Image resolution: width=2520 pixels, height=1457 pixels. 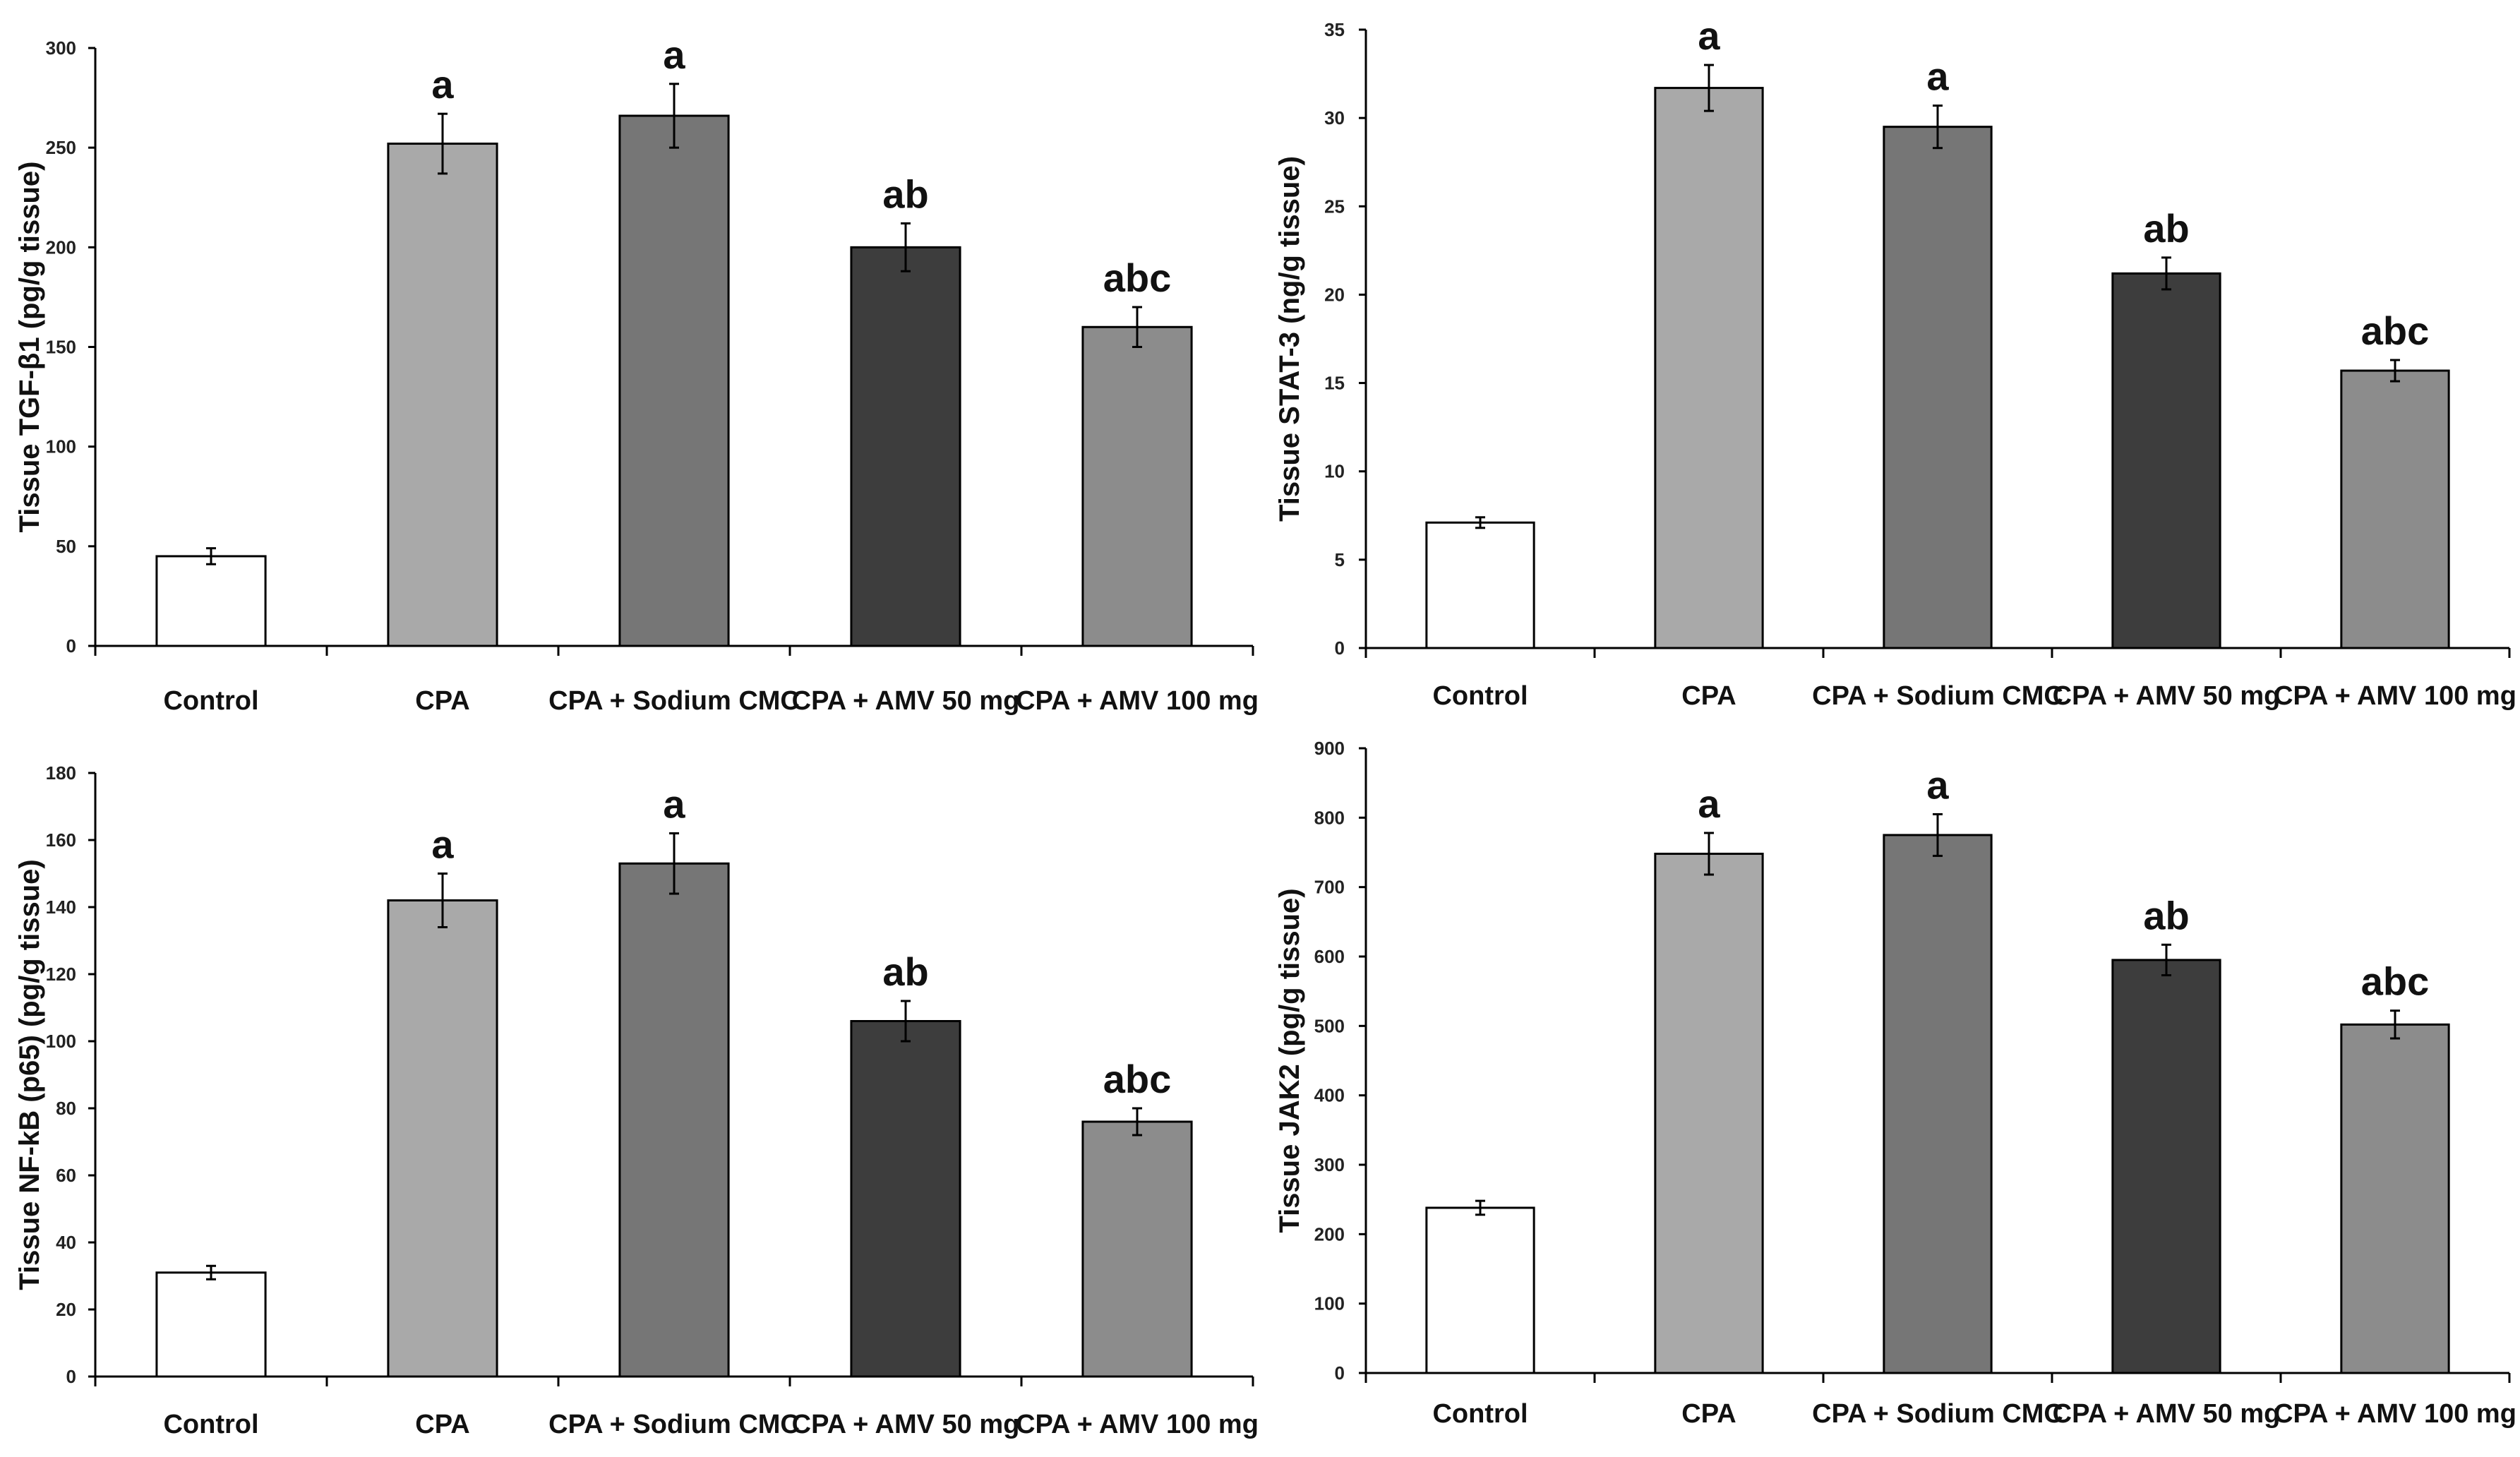 I want to click on y-axis-label: Tissue JAK2 (pg/g tissue), so click(x=1290, y=1061).